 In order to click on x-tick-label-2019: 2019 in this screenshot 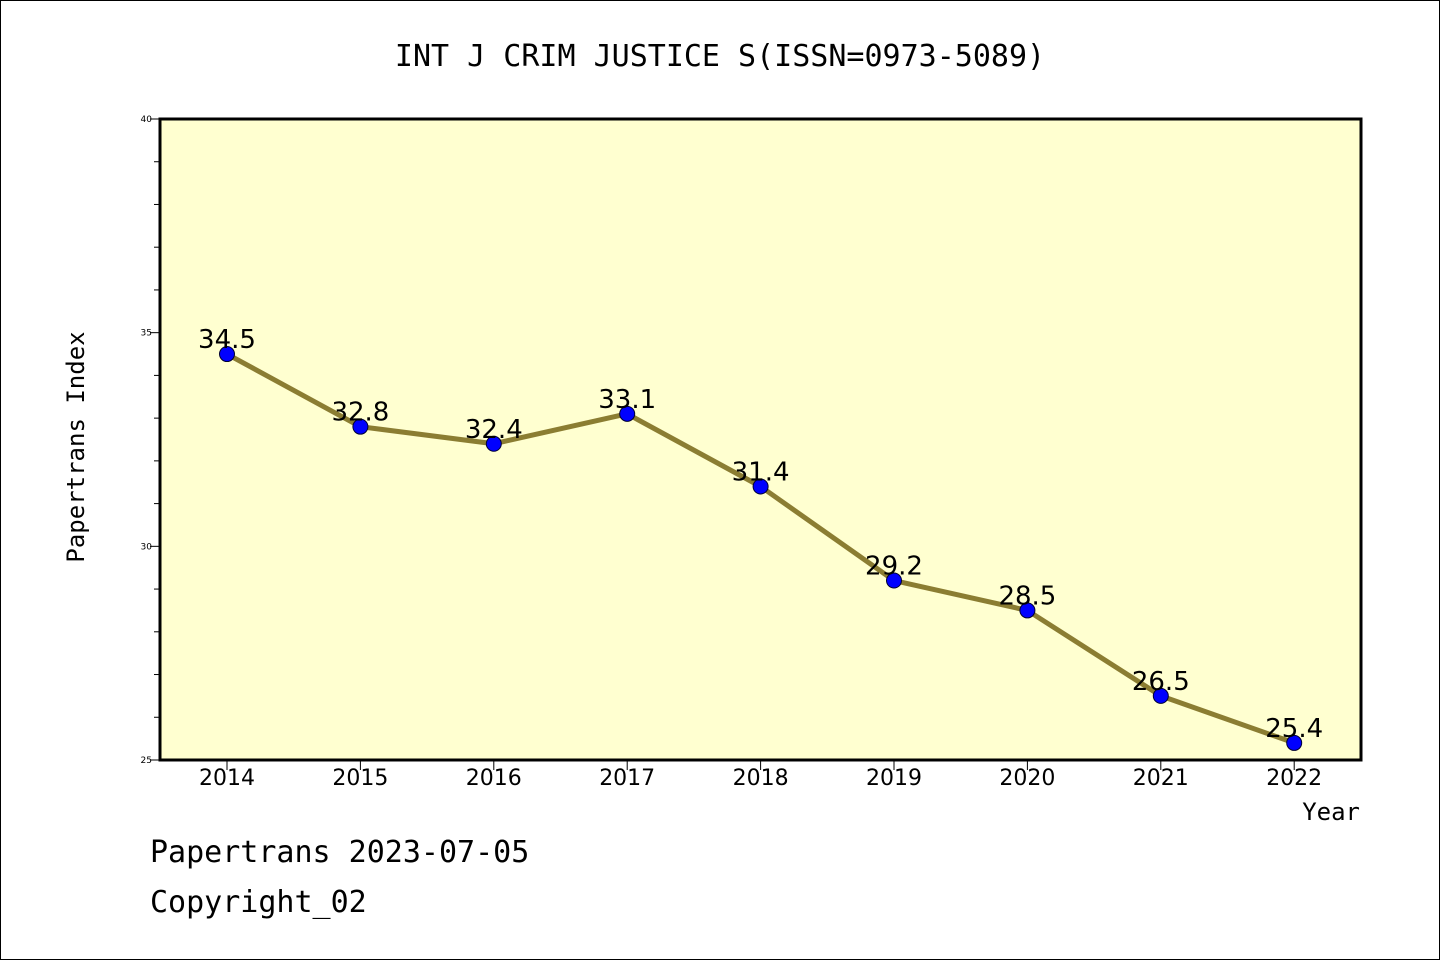, I will do `click(894, 778)`.